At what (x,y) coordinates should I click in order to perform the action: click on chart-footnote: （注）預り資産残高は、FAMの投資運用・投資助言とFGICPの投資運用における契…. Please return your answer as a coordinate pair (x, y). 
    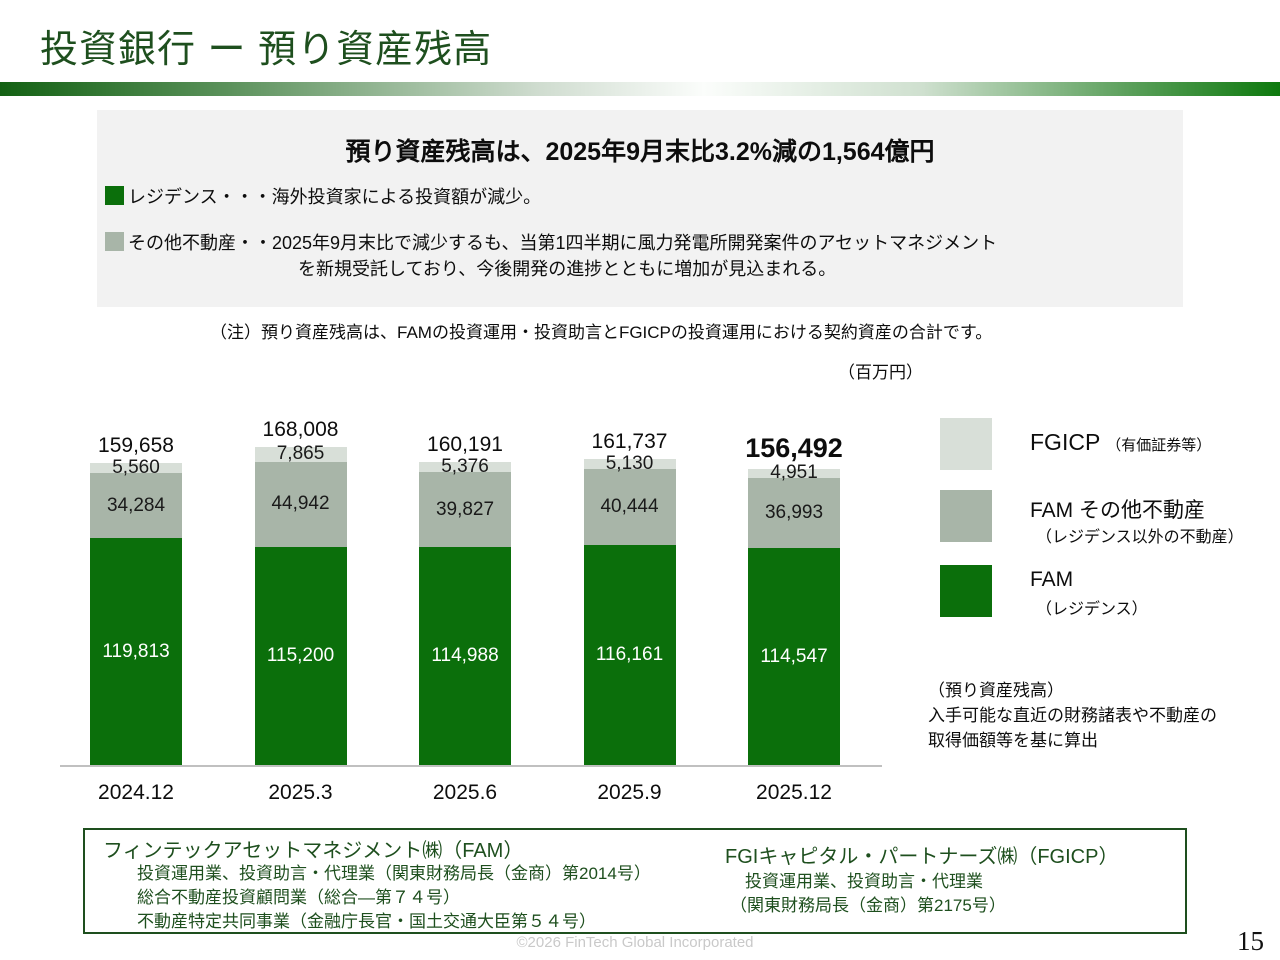
    Looking at the image, I should click on (601, 332).